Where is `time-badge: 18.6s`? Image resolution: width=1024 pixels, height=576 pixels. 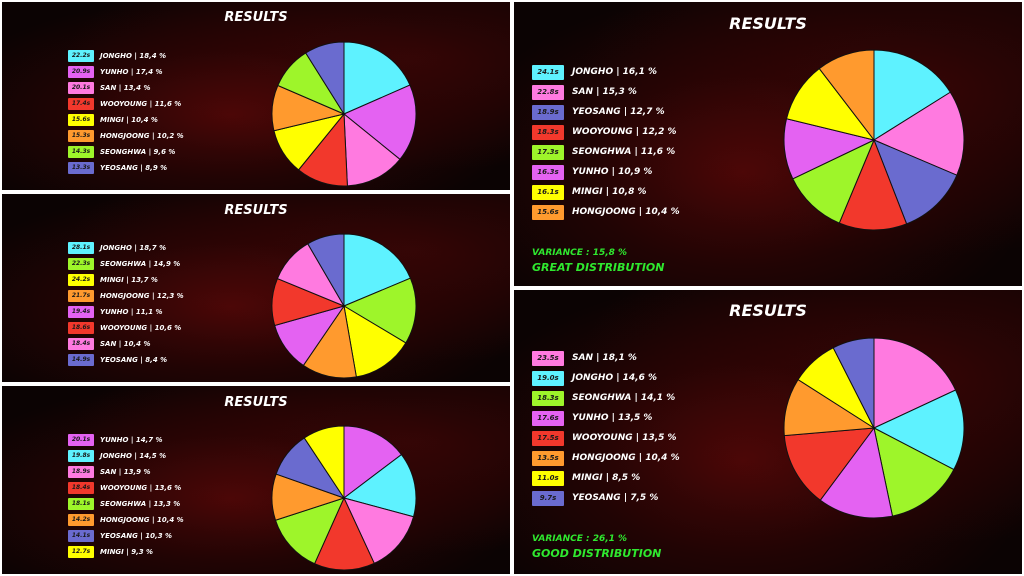 time-badge: 18.6s is located at coordinates (81, 328).